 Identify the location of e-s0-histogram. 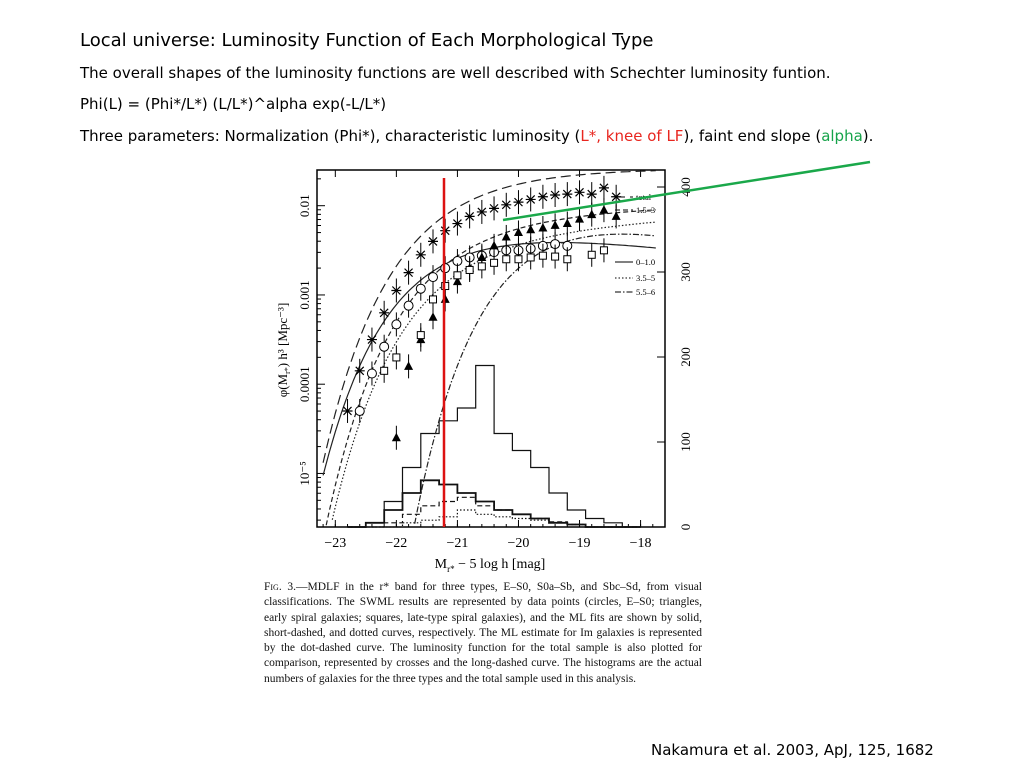
(494, 503).